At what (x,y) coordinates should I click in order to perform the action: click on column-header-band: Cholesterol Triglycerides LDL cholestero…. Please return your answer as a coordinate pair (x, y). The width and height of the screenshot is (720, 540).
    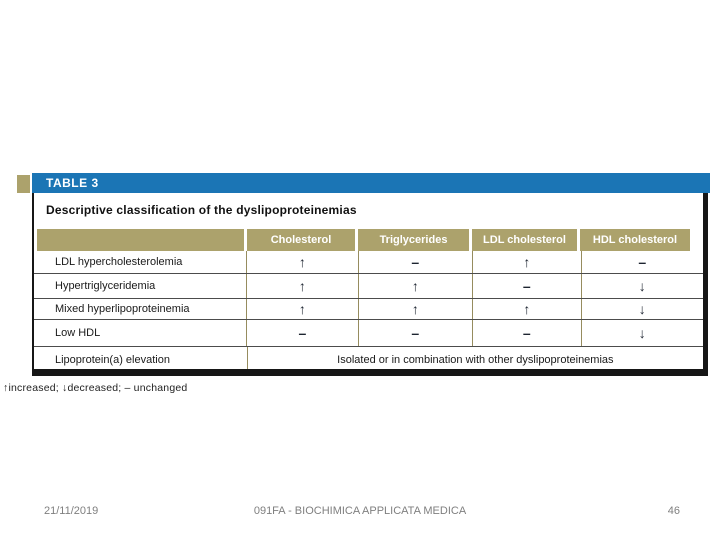
    Looking at the image, I should click on (365, 240).